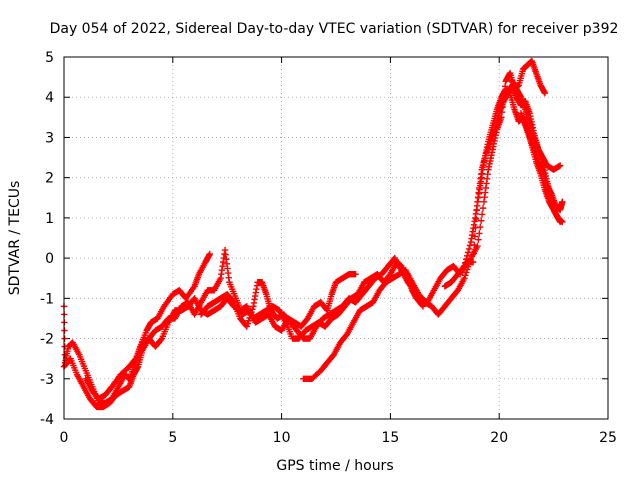 The width and height of the screenshot is (640, 480). I want to click on y-tick-label: 0, so click(49, 259).